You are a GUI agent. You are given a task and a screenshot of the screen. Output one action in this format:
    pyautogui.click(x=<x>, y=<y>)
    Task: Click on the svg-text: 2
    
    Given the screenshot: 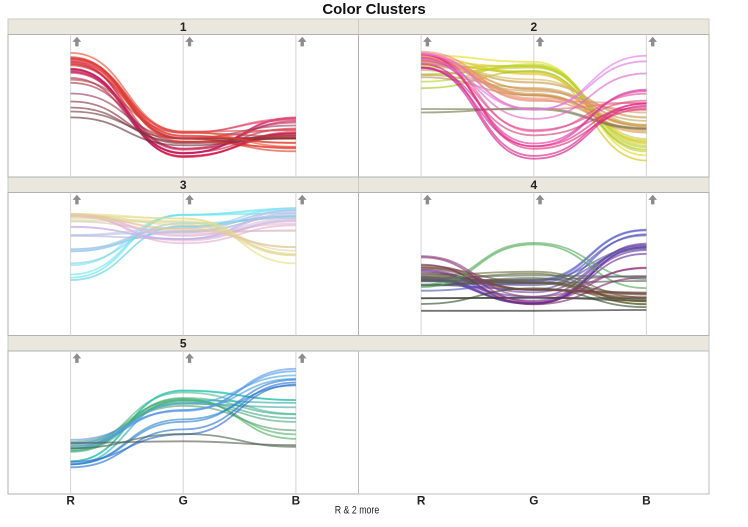 What is the action you would take?
    pyautogui.click(x=533, y=27)
    